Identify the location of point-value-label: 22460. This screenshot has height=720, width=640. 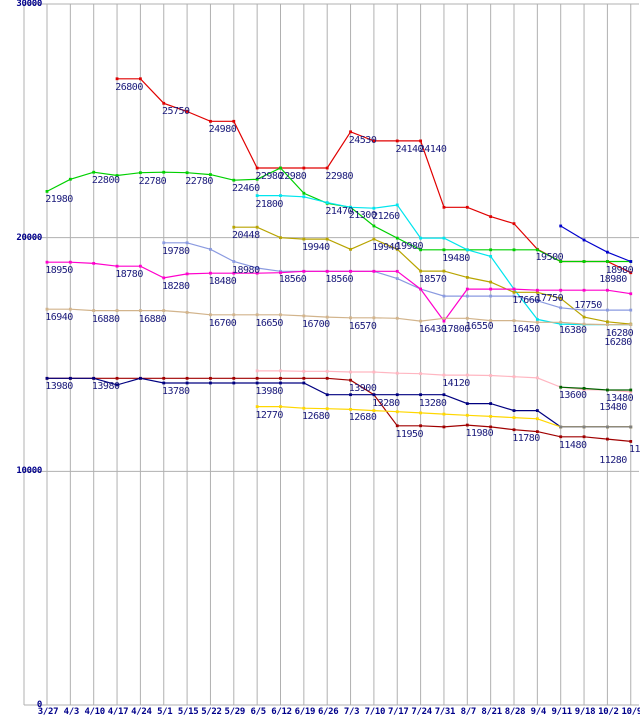
(245, 189).